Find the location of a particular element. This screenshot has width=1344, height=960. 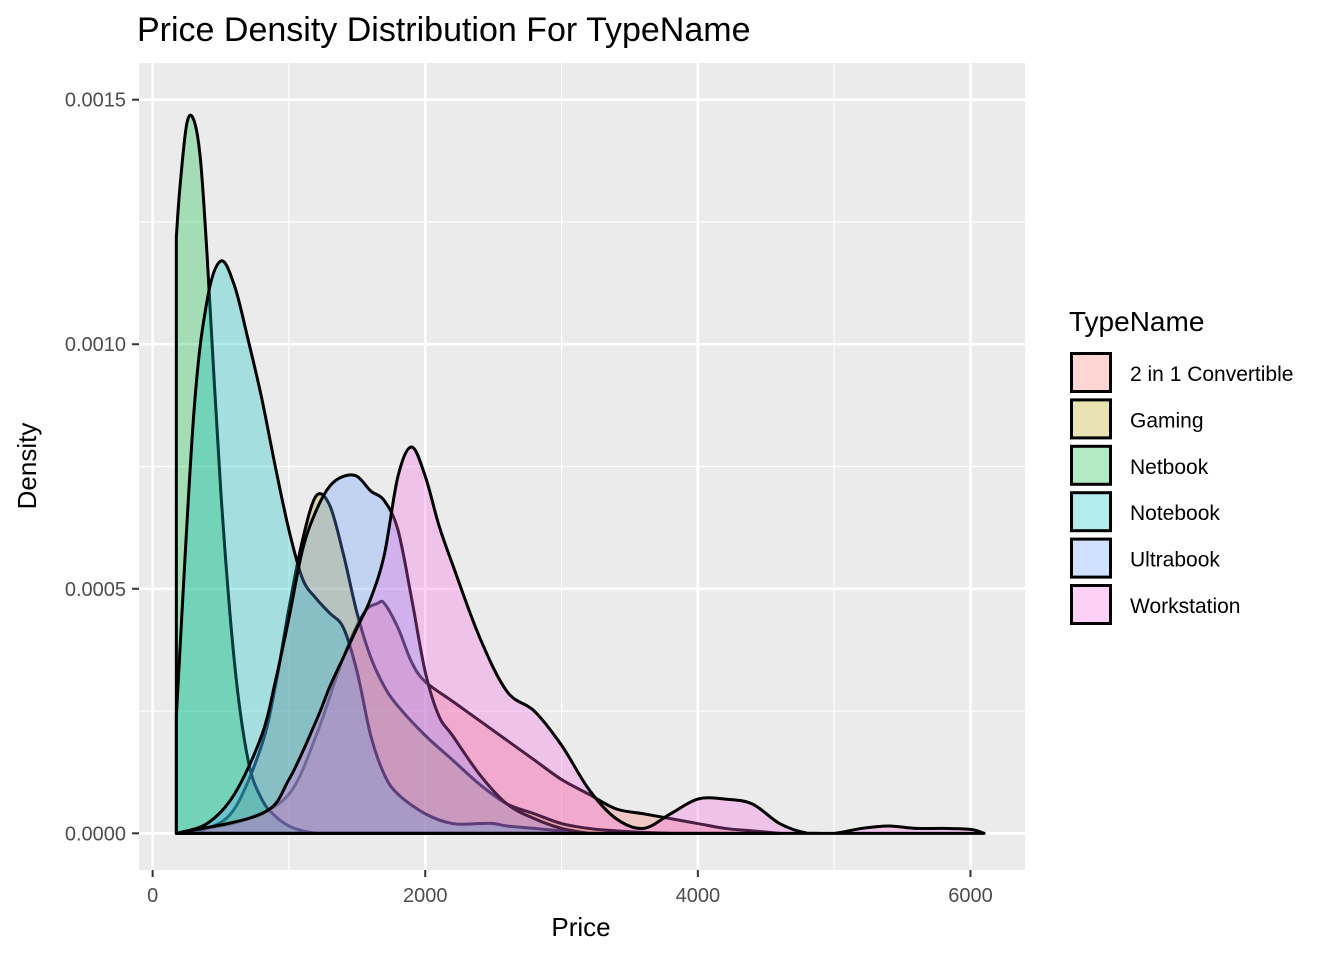

y-tick-label: 0.0010 is located at coordinates (95, 345).